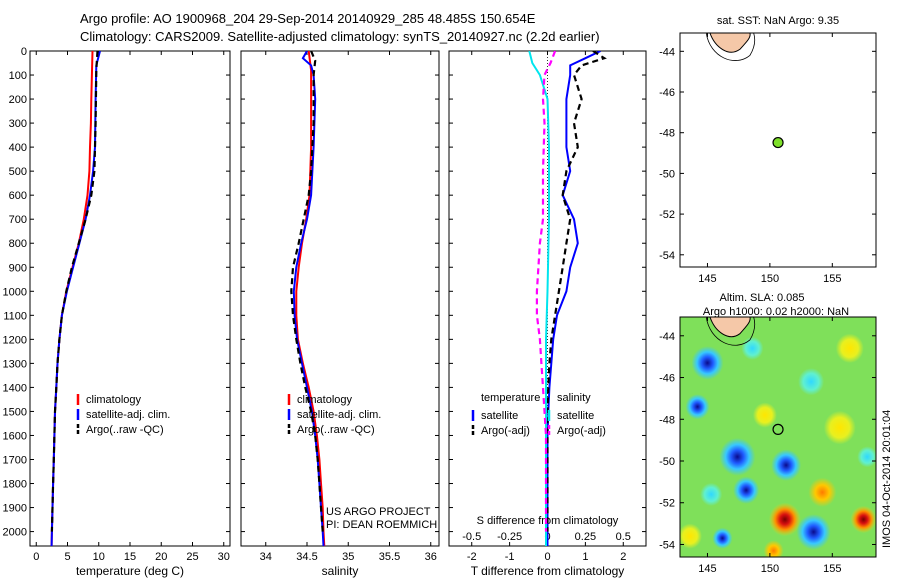 Image resolution: width=900 pixels, height=580 pixels. I want to click on sla-map: 145 150 155 -44 -46 -48 -50 -52 -54, so click(768, 445).